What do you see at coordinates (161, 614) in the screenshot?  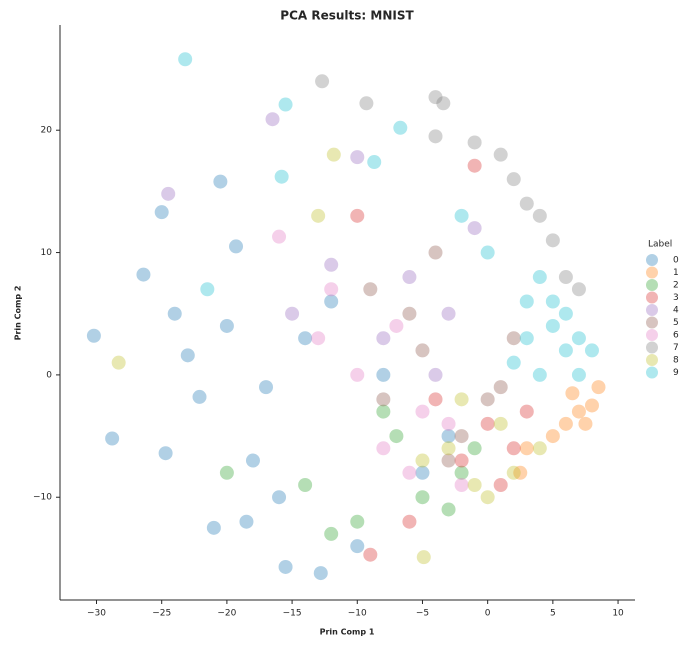 I see `x-tick-label: −25` at bounding box center [161, 614].